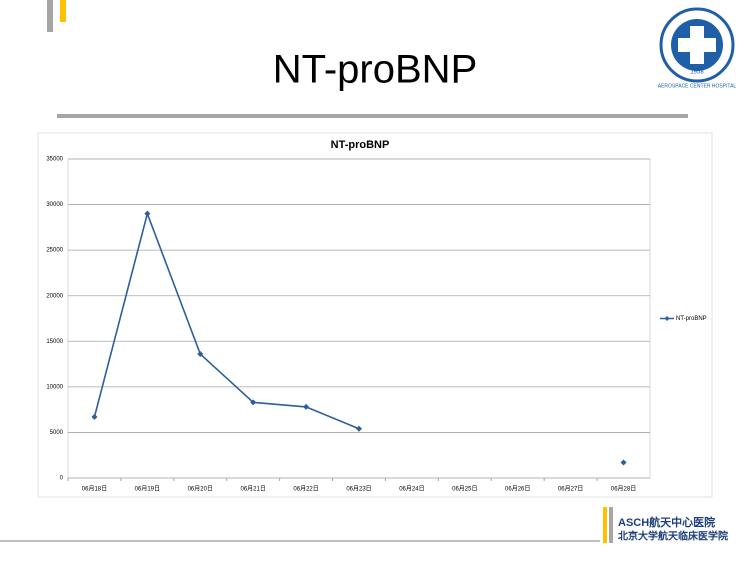 Image resolution: width=750 pixels, height=563 pixels. I want to click on legend-label: NT-proBNP, so click(691, 319).